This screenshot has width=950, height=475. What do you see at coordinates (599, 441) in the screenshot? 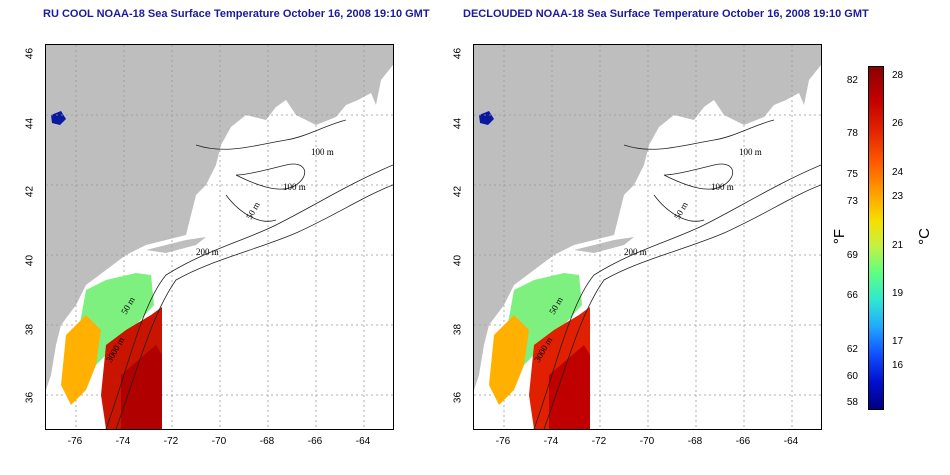
I see `right-lon-tick-72: -72` at bounding box center [599, 441].